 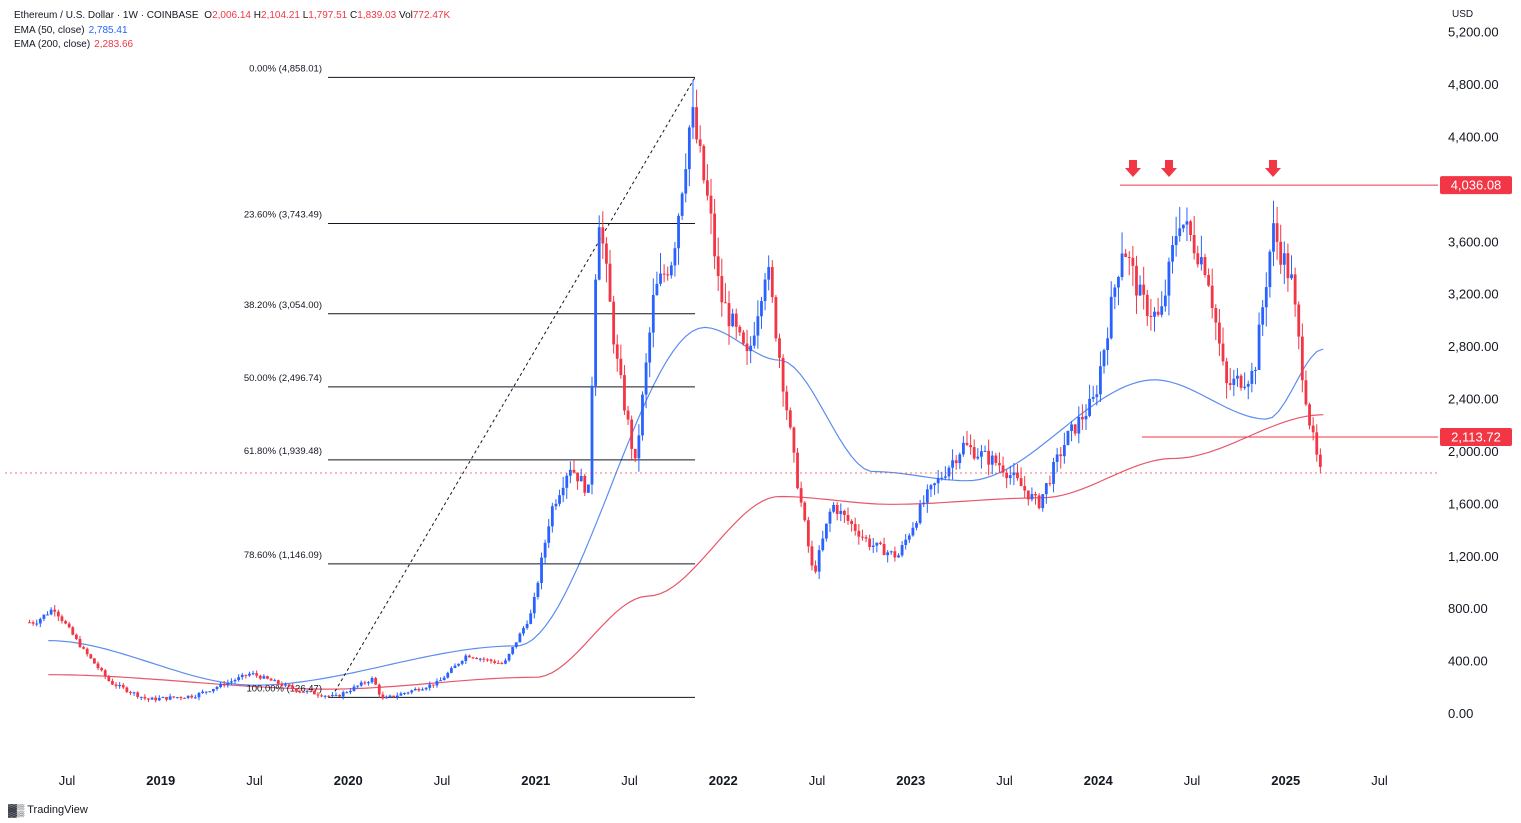 What do you see at coordinates (48, 810) in the screenshot?
I see `tradingview-brand: ▓▒ TradingView` at bounding box center [48, 810].